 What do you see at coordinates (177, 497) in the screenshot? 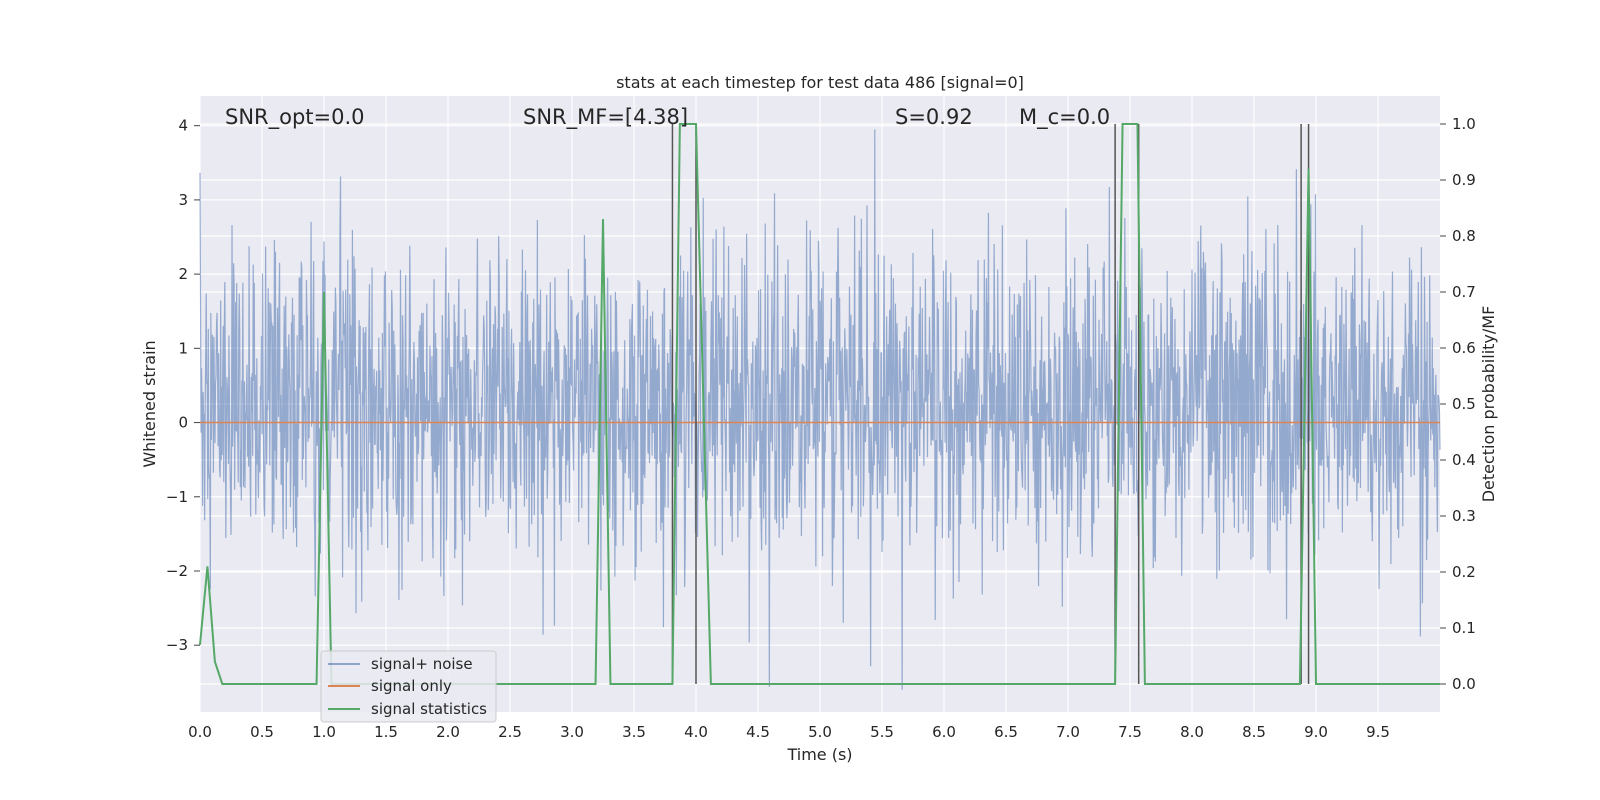
I see `y-tick-label: −1` at bounding box center [177, 497].